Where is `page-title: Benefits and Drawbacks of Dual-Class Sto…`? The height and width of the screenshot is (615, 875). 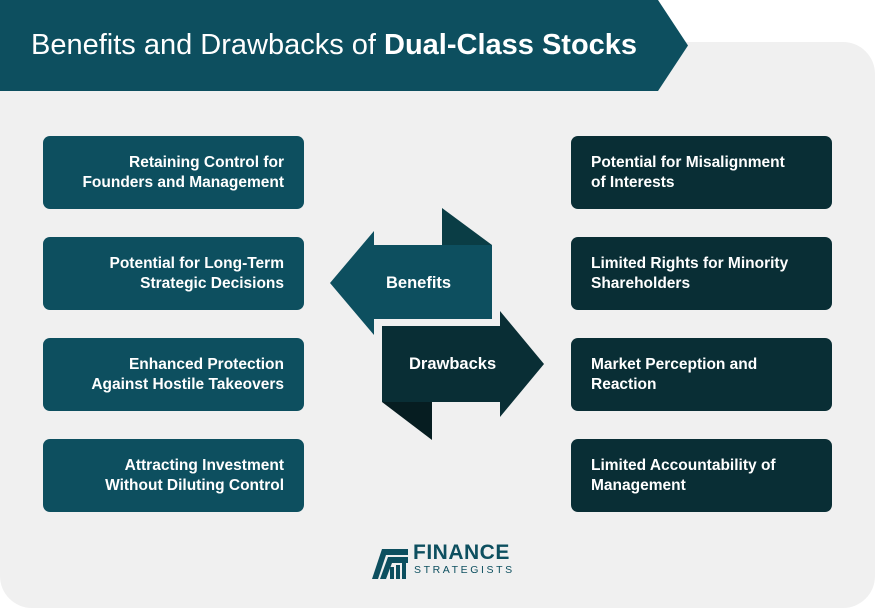 page-title: Benefits and Drawbacks of Dual-Class Sto… is located at coordinates (334, 45).